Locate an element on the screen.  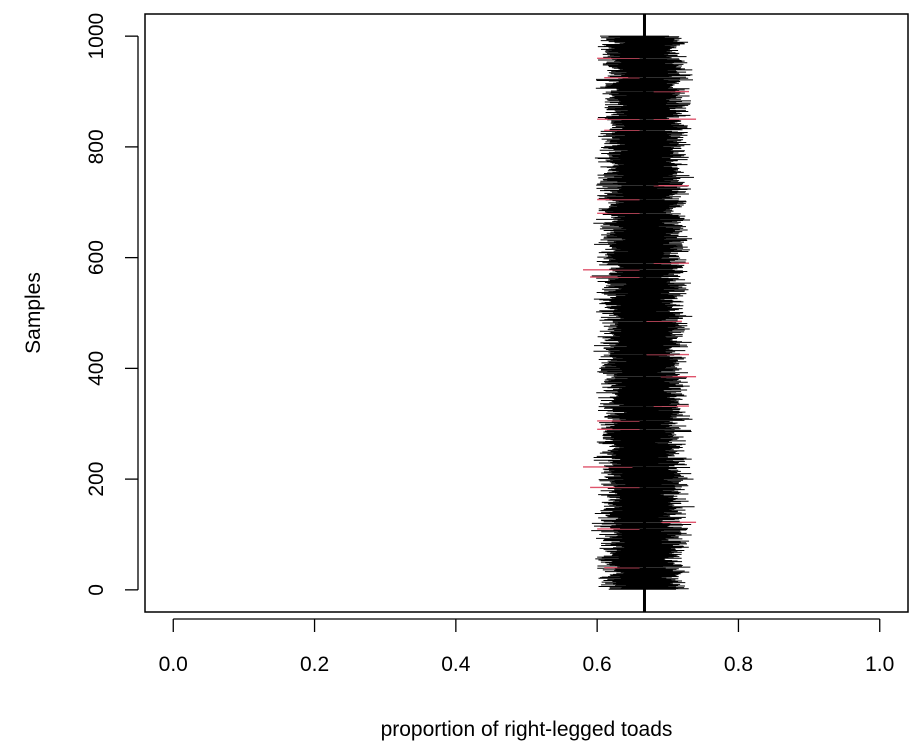
interval-lines is located at coordinates (640, 312).